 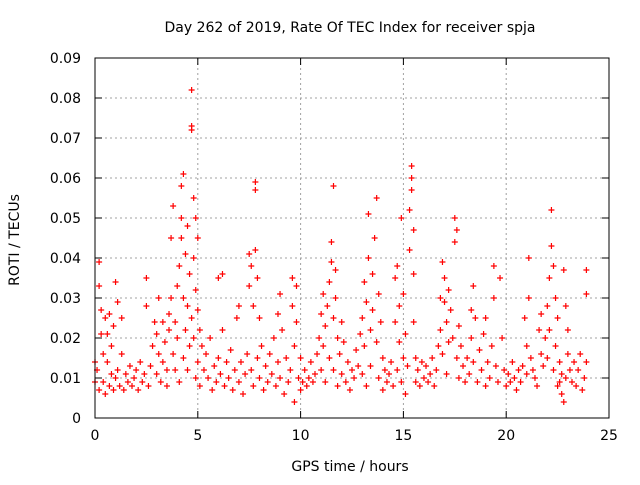 What do you see at coordinates (65, 379) in the screenshot?
I see `y-tick-label: 0.01` at bounding box center [65, 379].